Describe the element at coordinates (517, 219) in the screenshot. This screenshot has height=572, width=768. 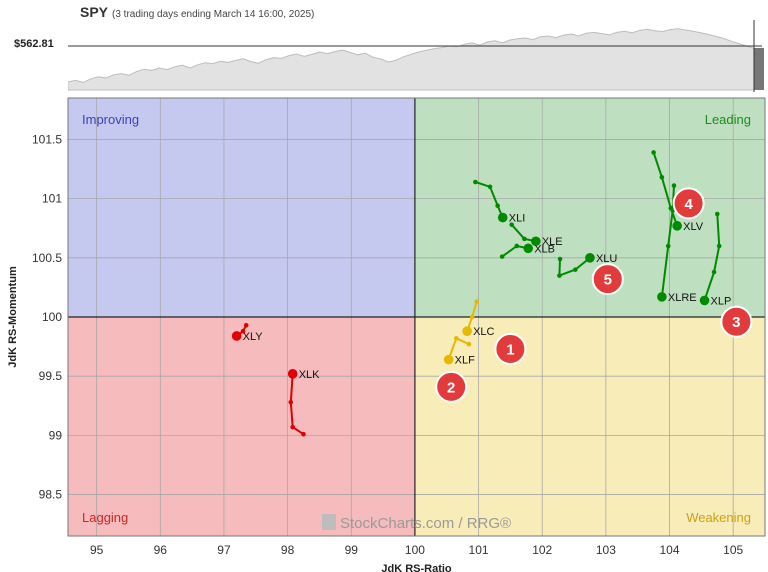
I see `symbol-label-xli: XLI` at that location.